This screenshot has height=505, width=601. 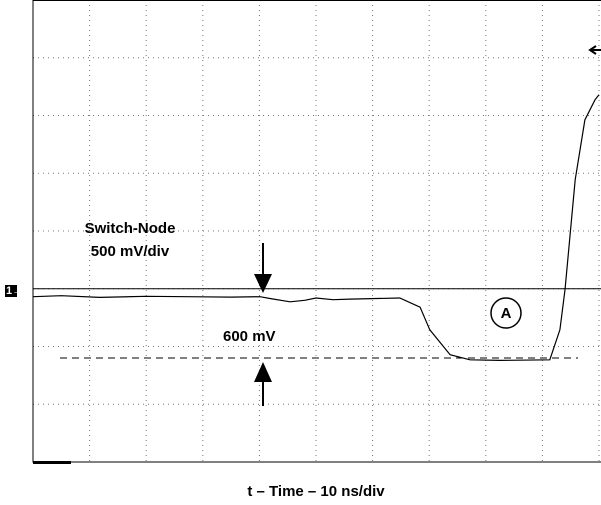 What do you see at coordinates (263, 372) in the screenshot?
I see `arrow-up-head` at bounding box center [263, 372].